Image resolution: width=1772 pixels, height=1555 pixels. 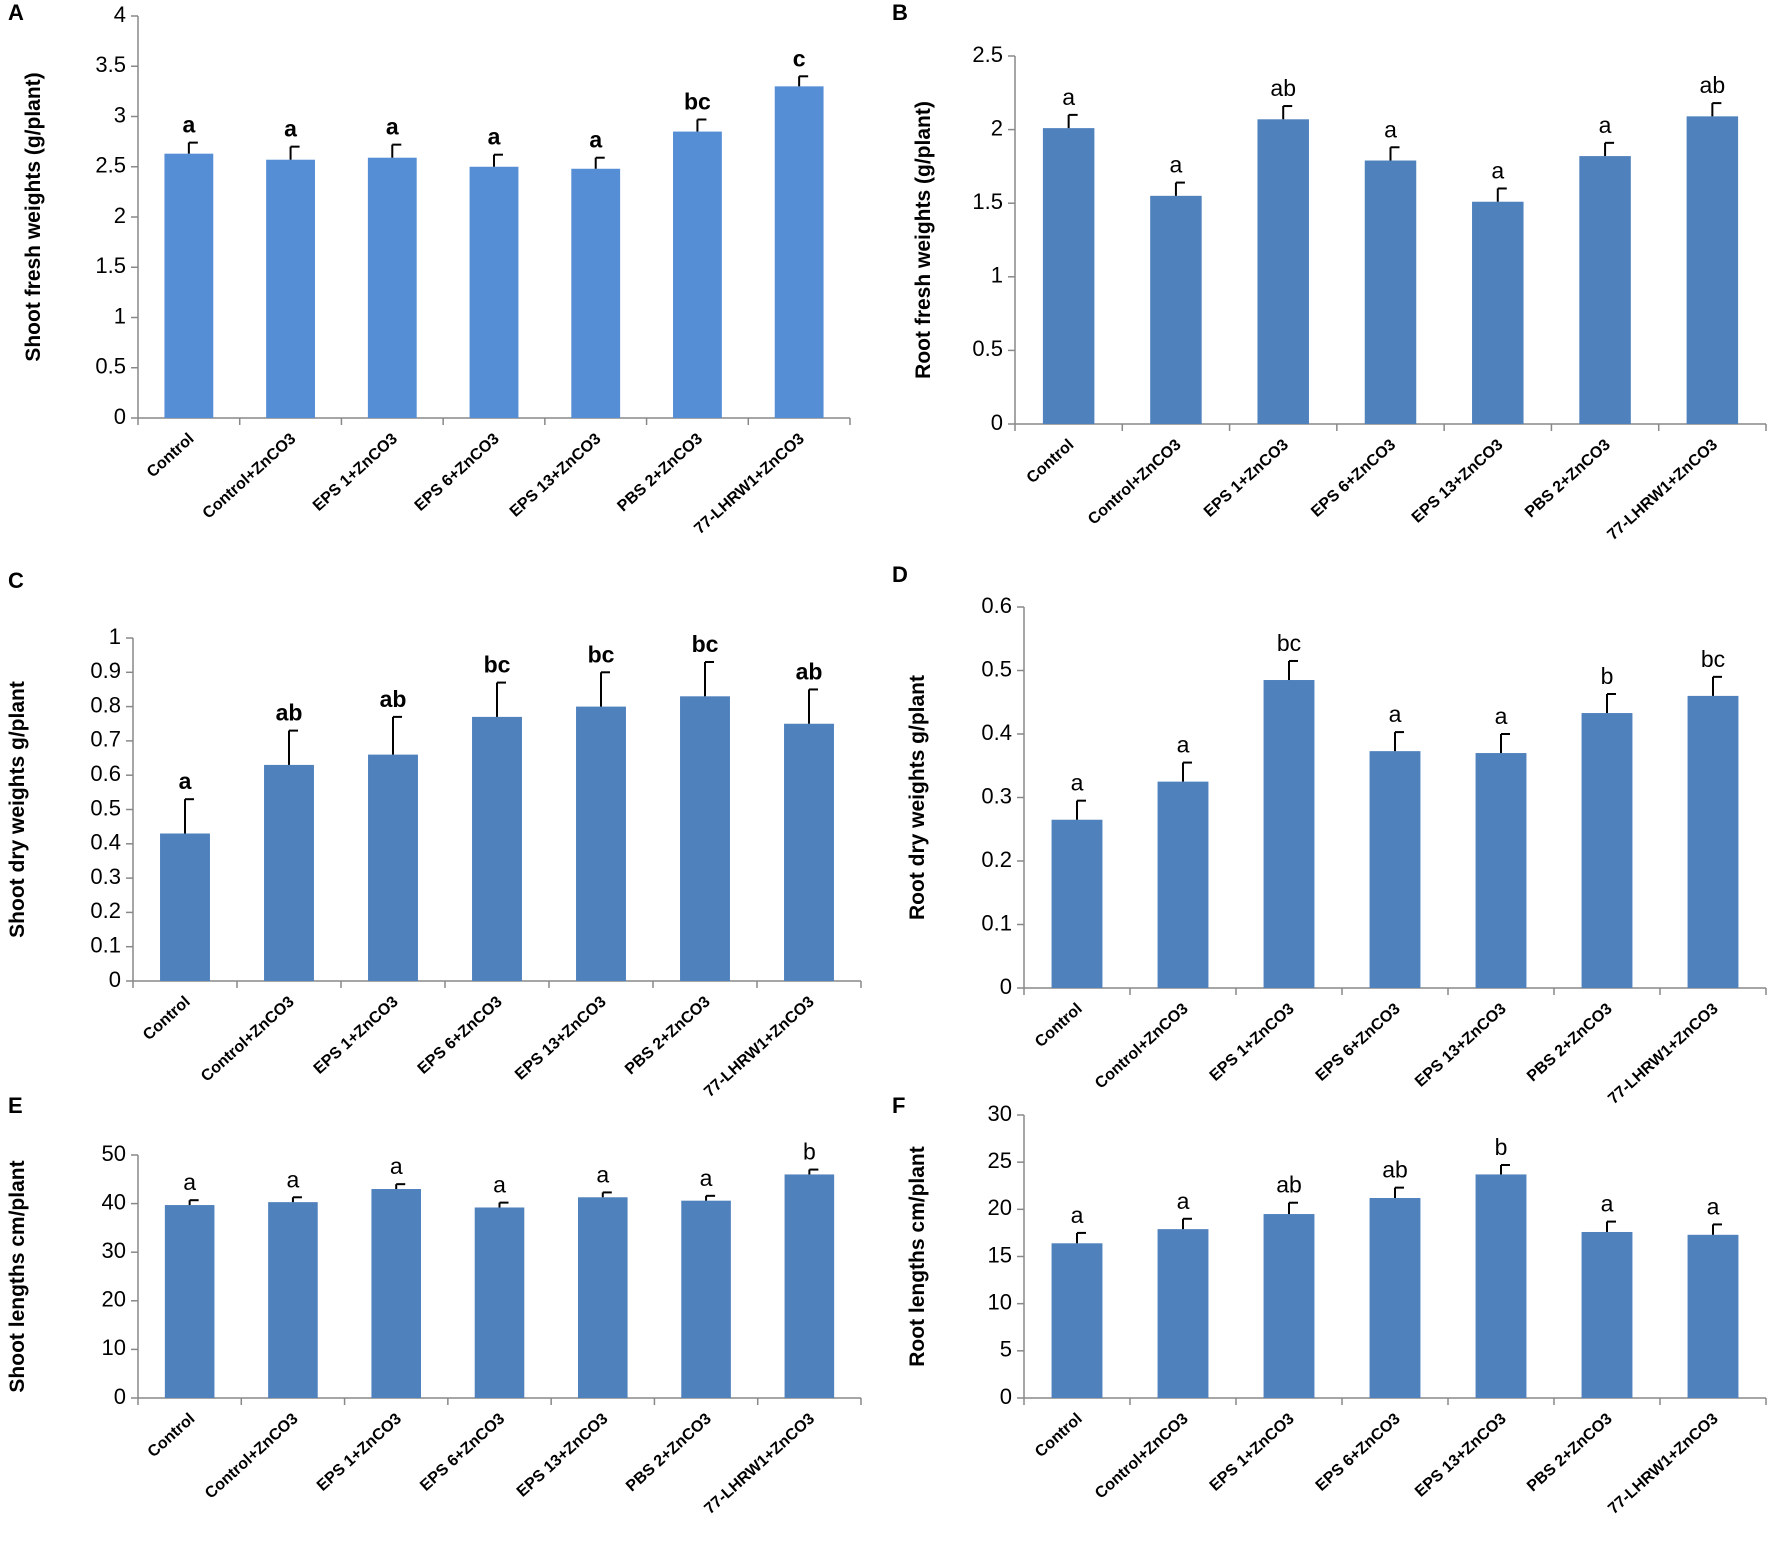 What do you see at coordinates (996, 859) in the screenshot?
I see `y-tick-label: 0.2` at bounding box center [996, 859].